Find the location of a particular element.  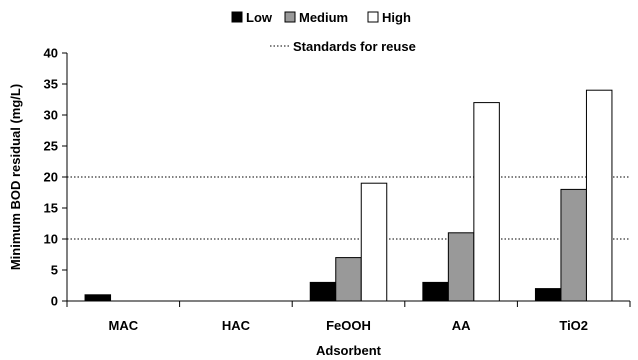

y-tick-label: 5 is located at coordinates (54, 270).